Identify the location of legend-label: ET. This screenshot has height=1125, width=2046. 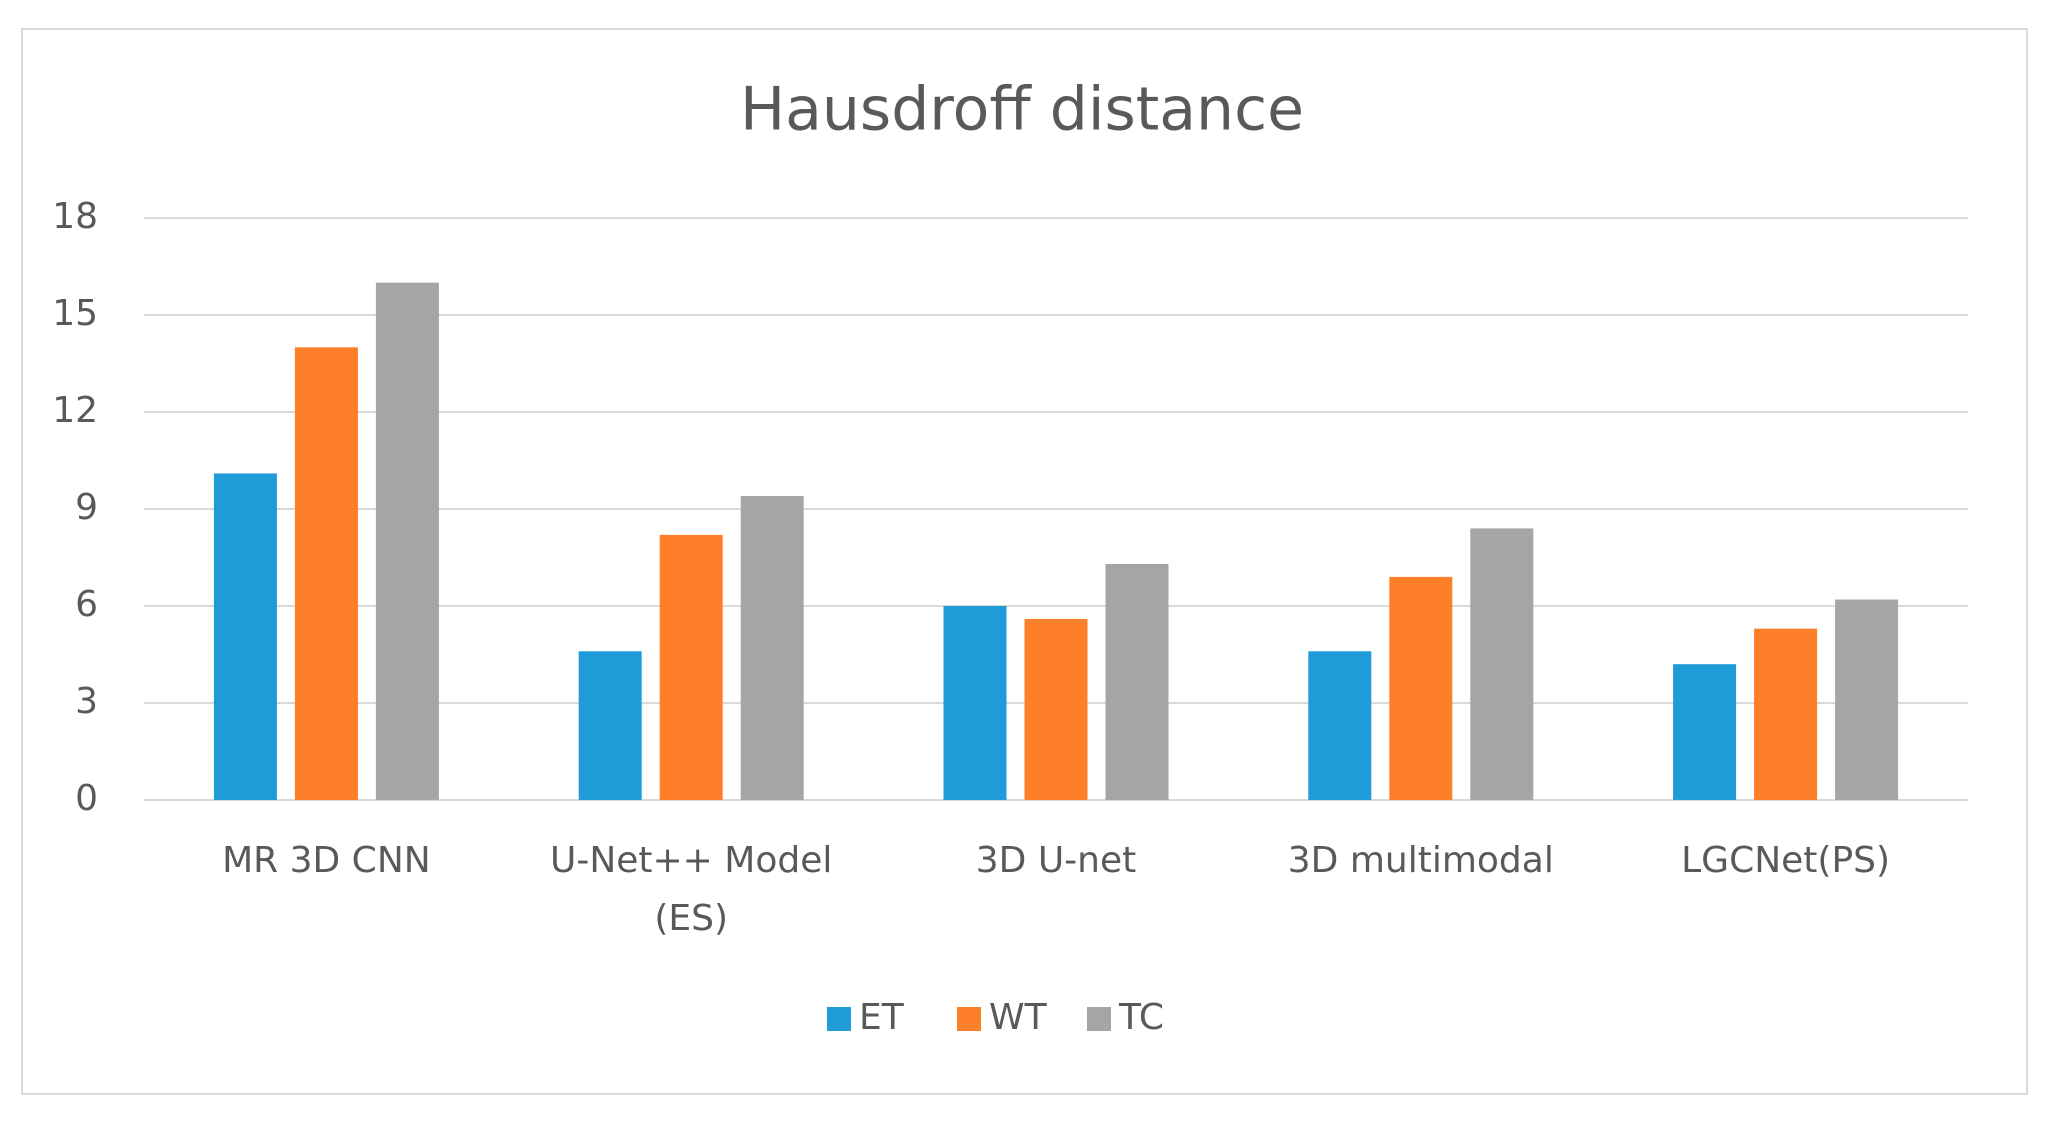
(882, 1017).